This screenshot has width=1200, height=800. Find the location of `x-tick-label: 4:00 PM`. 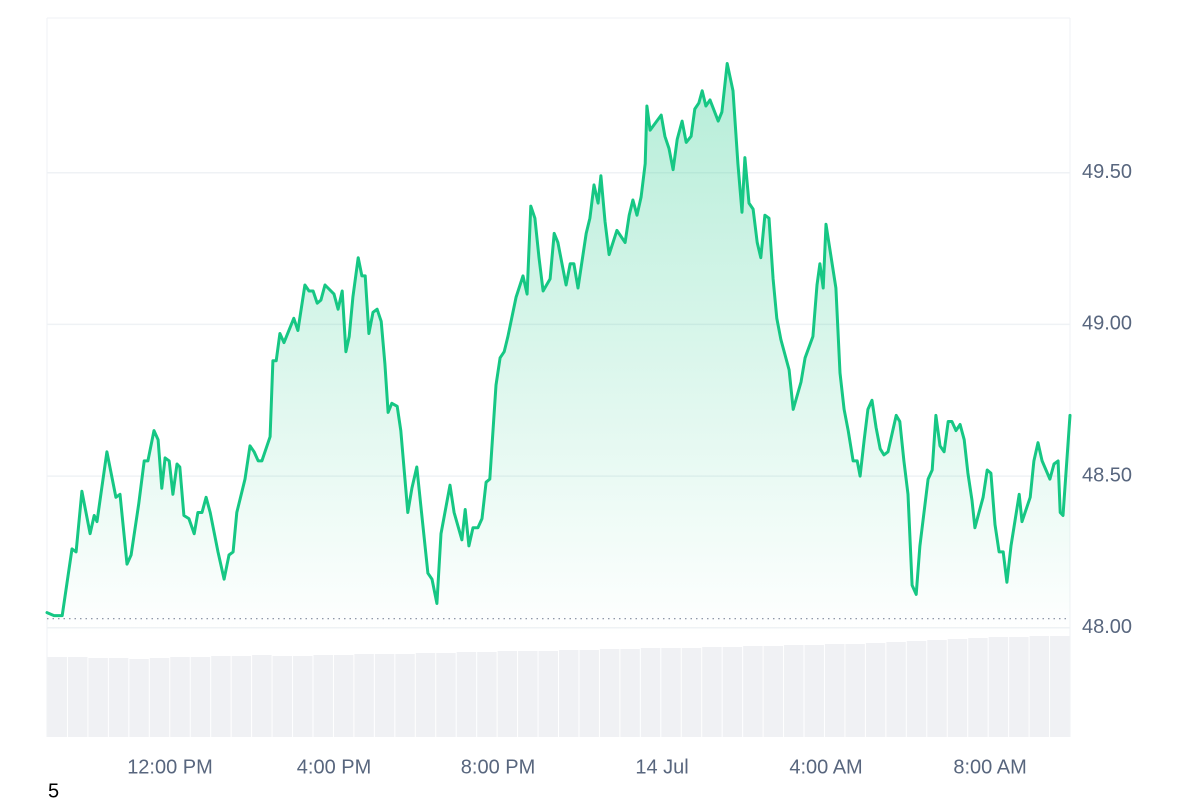

x-tick-label: 4:00 PM is located at coordinates (334, 767).